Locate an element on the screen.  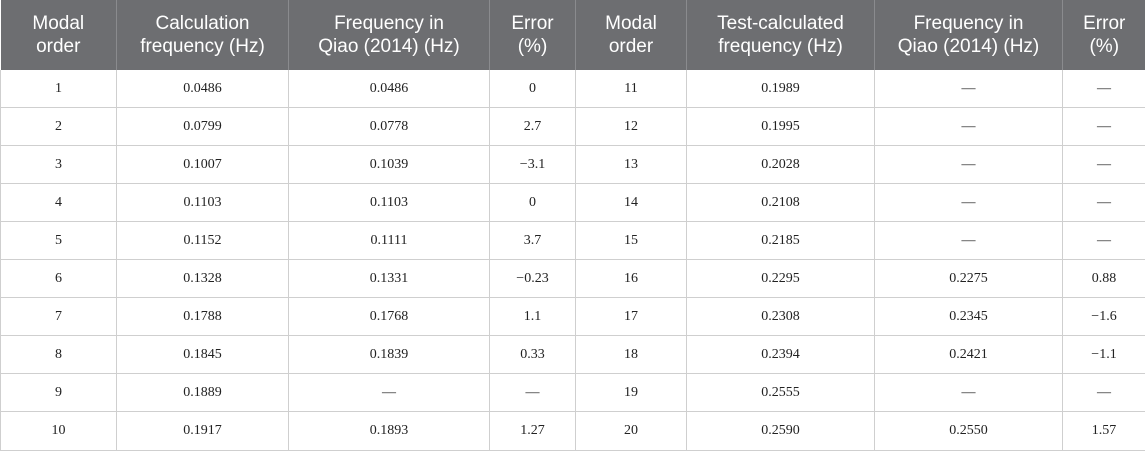
cell-calculation-frequency: 0.0799 is located at coordinates (202, 126).